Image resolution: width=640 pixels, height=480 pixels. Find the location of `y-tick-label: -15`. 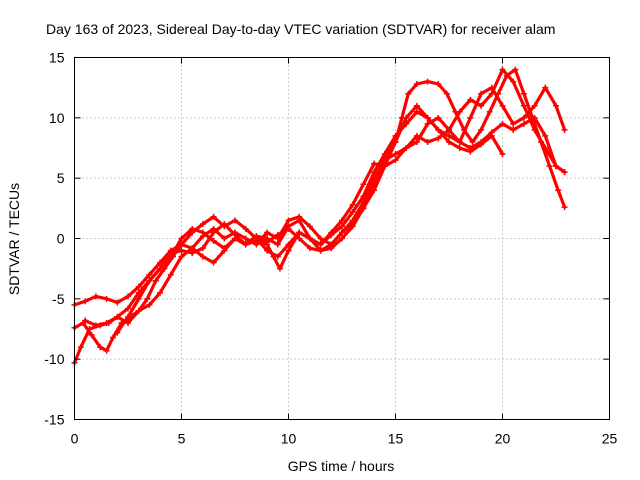

y-tick-label: -15 is located at coordinates (54, 420).